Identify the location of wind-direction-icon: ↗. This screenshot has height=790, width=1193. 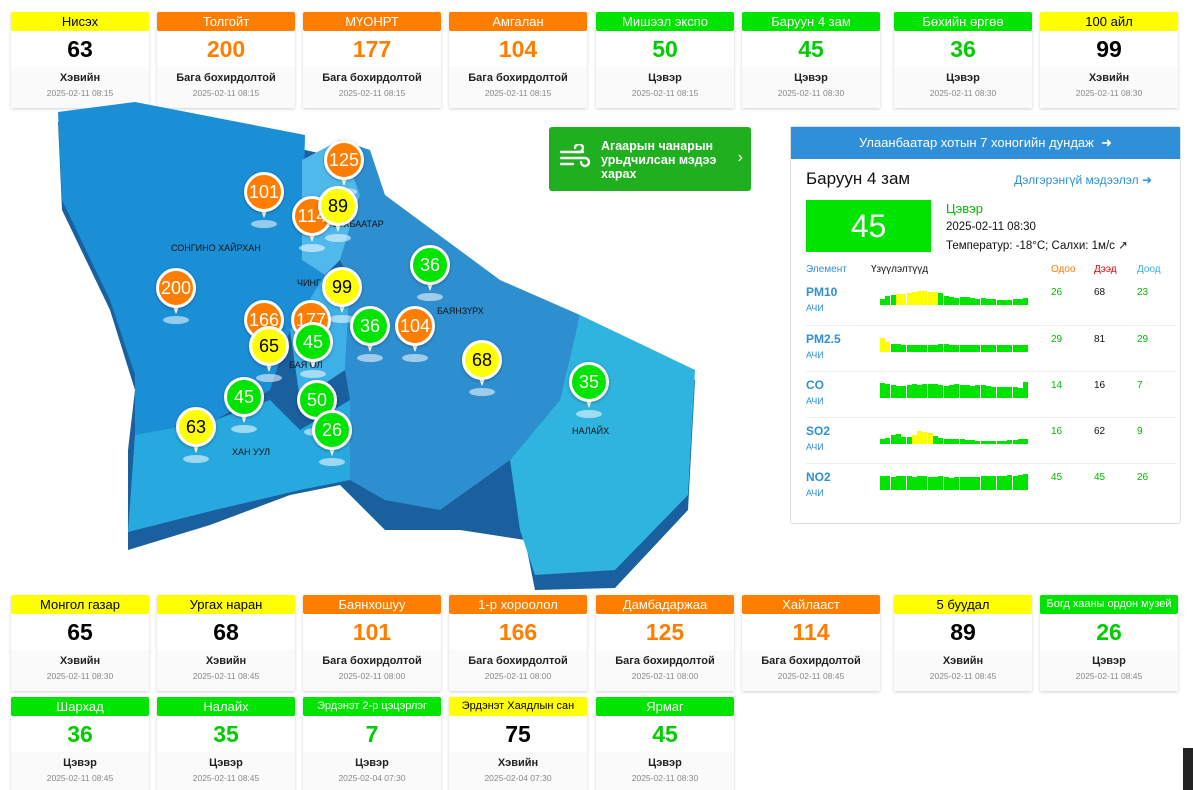
(1123, 246).